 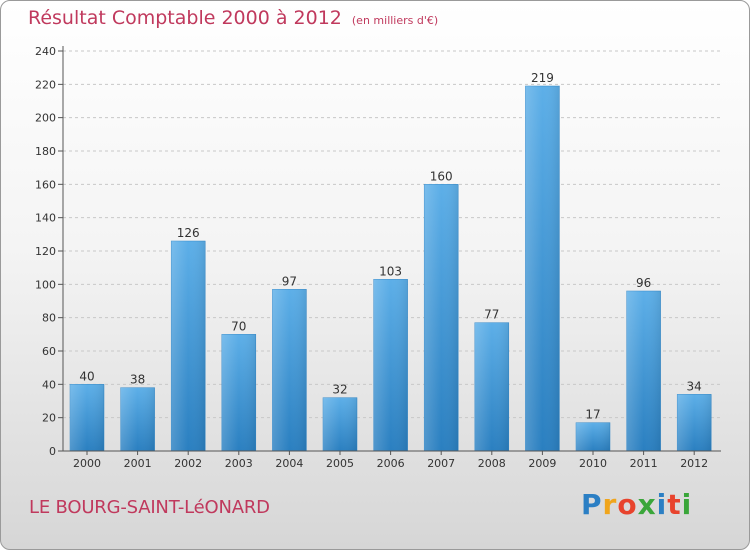 I want to click on x-tick-label: 2008, so click(x=492, y=463).